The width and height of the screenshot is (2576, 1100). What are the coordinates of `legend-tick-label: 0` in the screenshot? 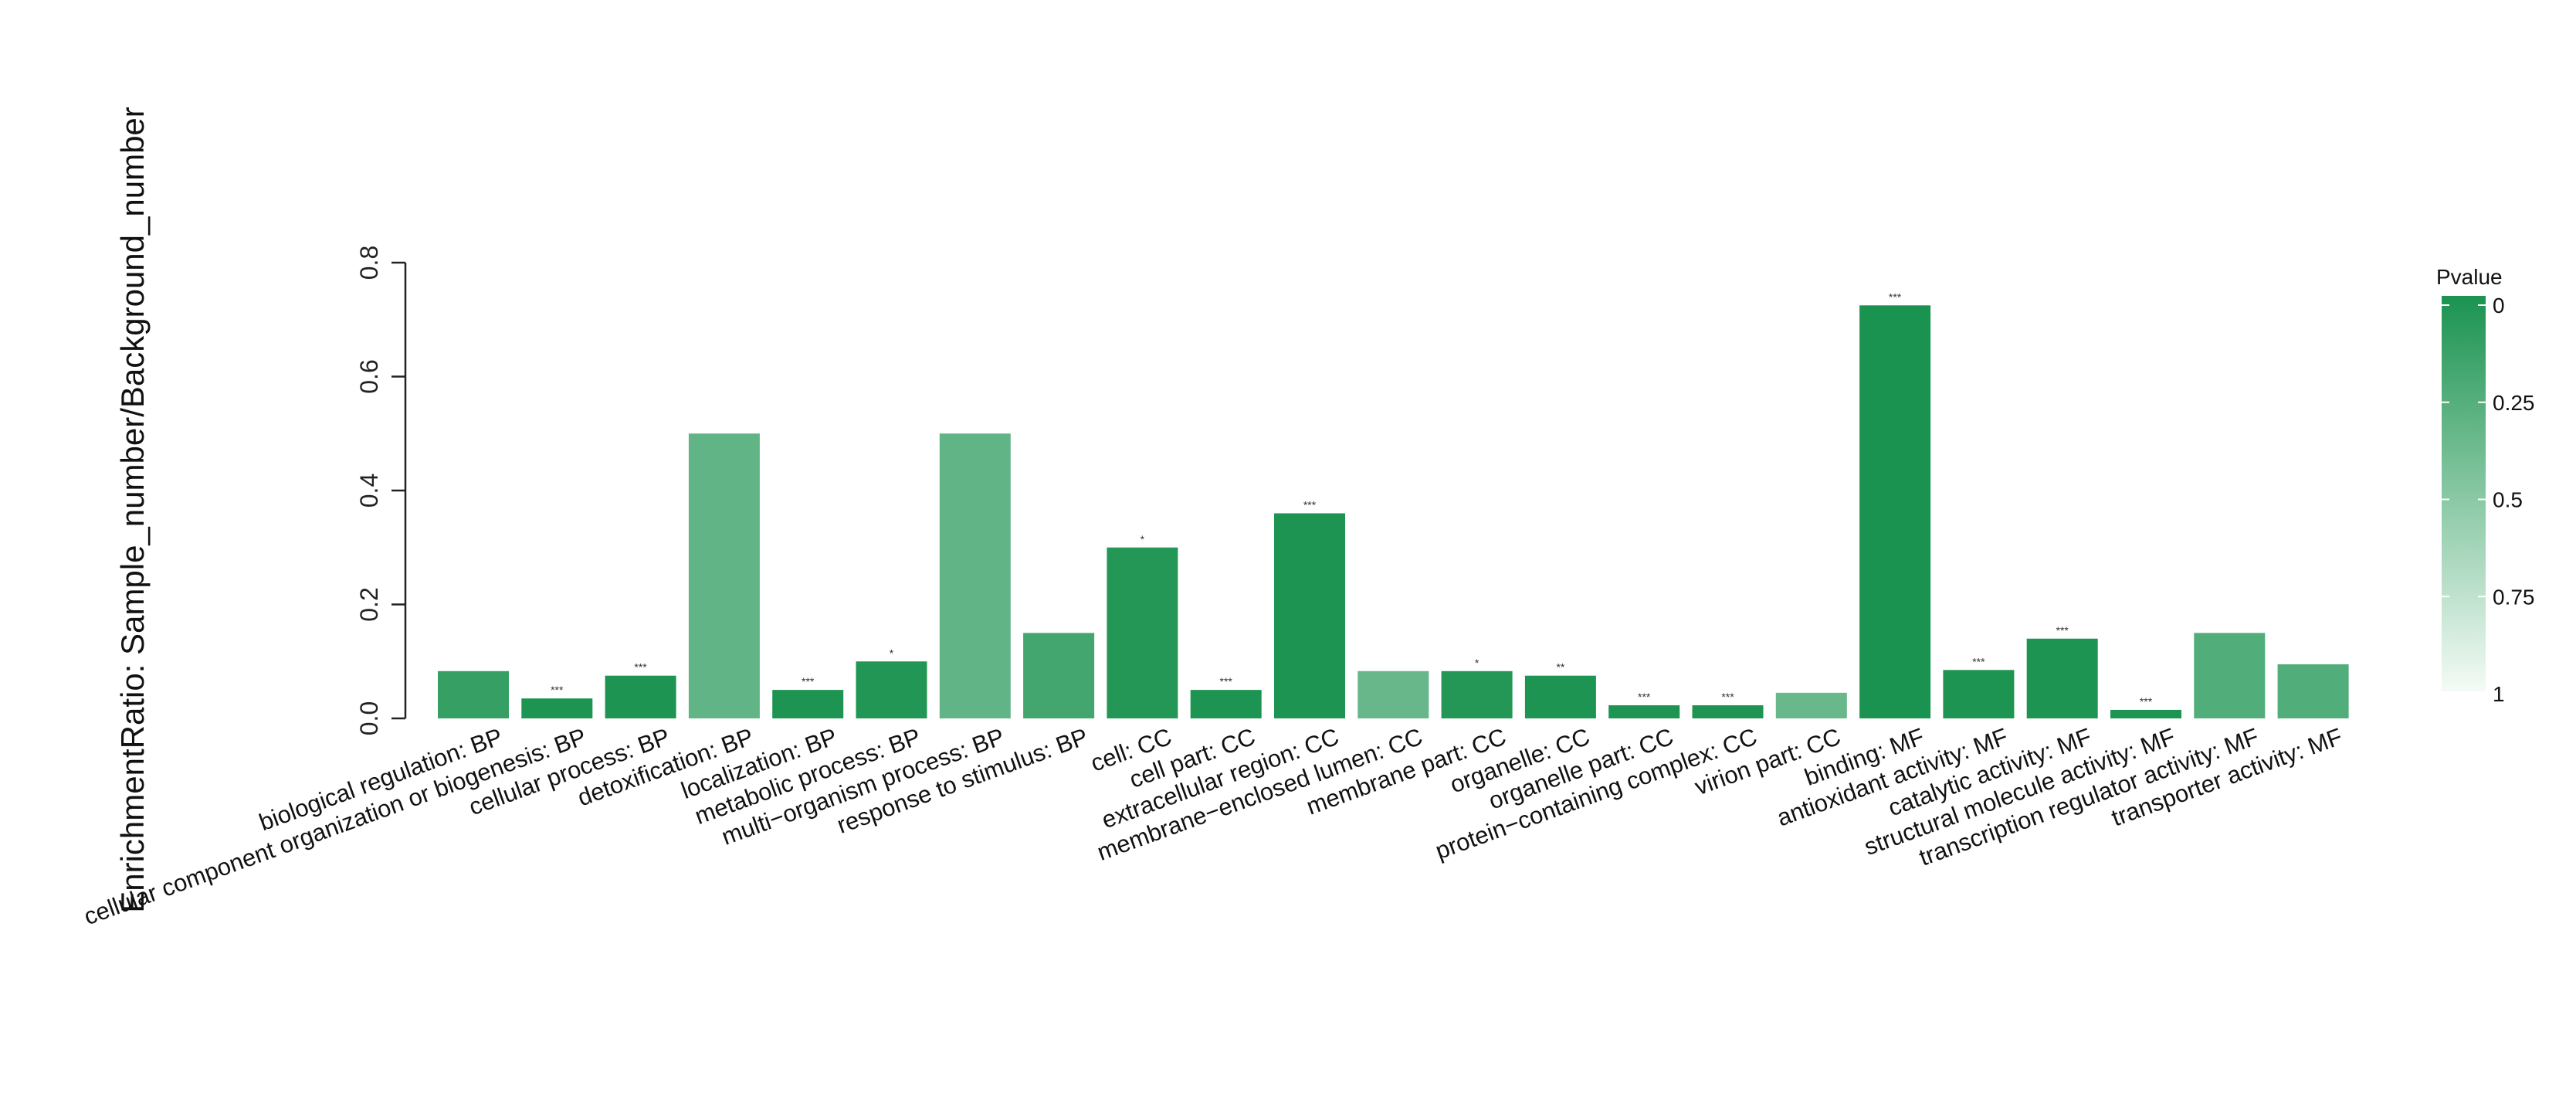 It's located at (2499, 305).